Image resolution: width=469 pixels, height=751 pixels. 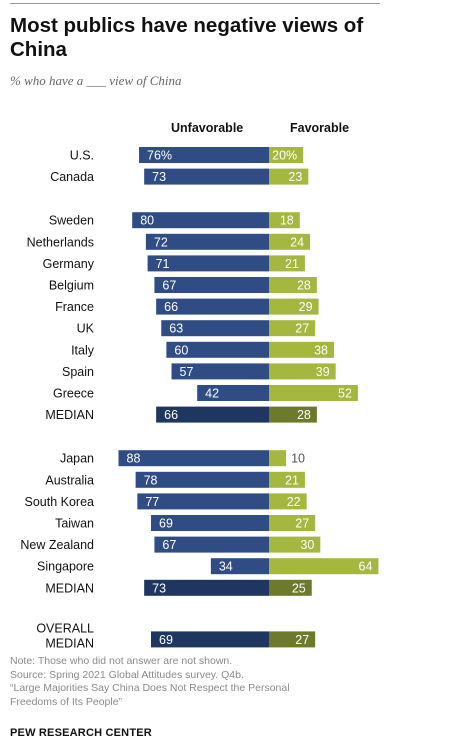 I want to click on value-unfavorable-sweden: 80, so click(x=147, y=221).